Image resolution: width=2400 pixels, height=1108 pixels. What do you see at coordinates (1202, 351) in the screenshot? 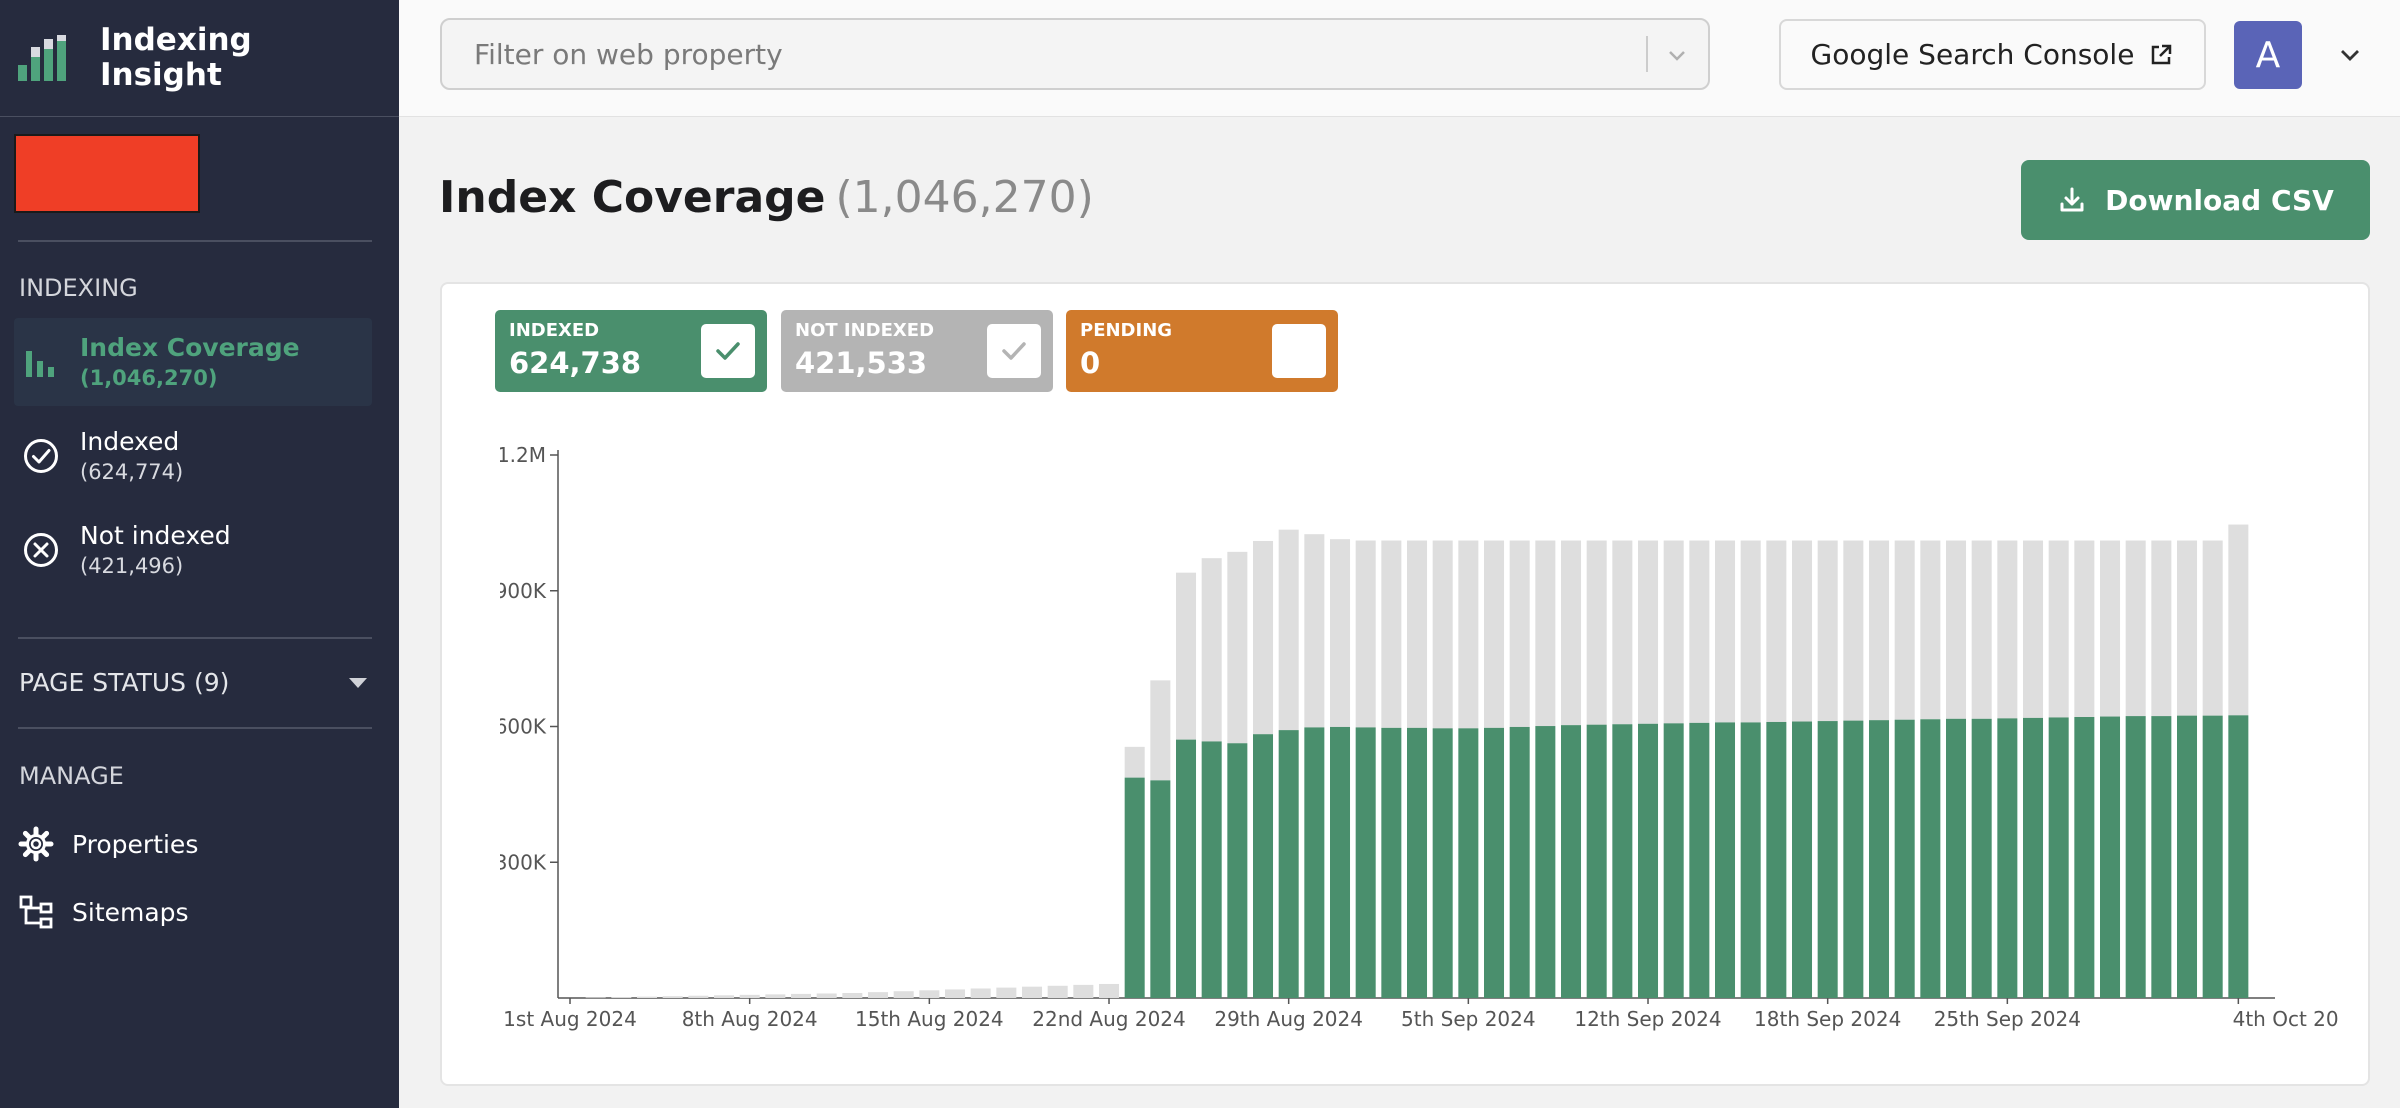
I see `tile-pending: PENDING 0` at bounding box center [1202, 351].